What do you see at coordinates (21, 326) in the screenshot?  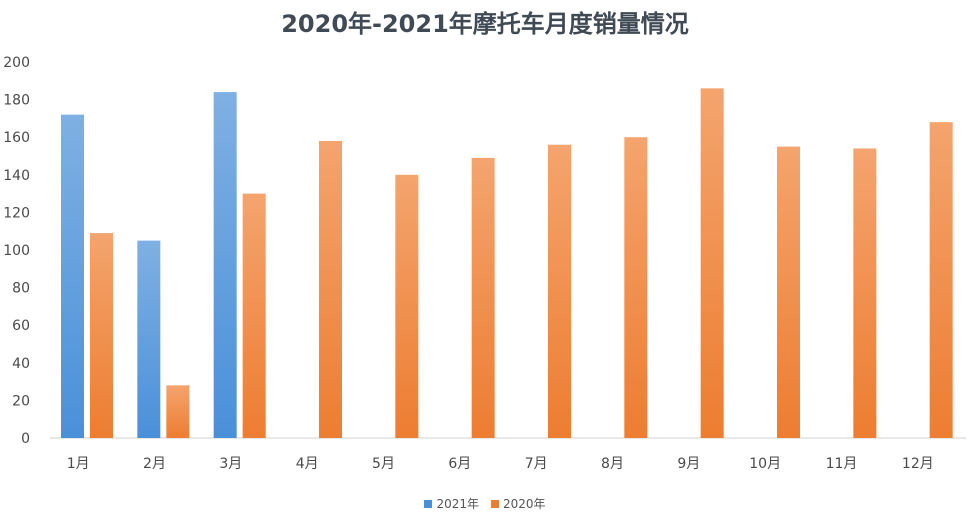 I see `y-tick-label: 60` at bounding box center [21, 326].